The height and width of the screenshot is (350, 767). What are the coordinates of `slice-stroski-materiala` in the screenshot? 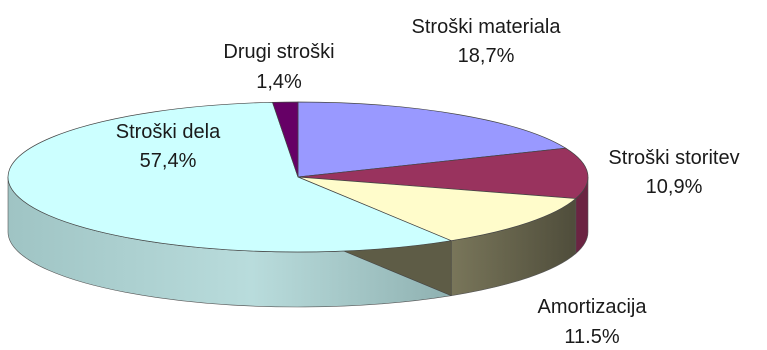 It's located at (432, 139).